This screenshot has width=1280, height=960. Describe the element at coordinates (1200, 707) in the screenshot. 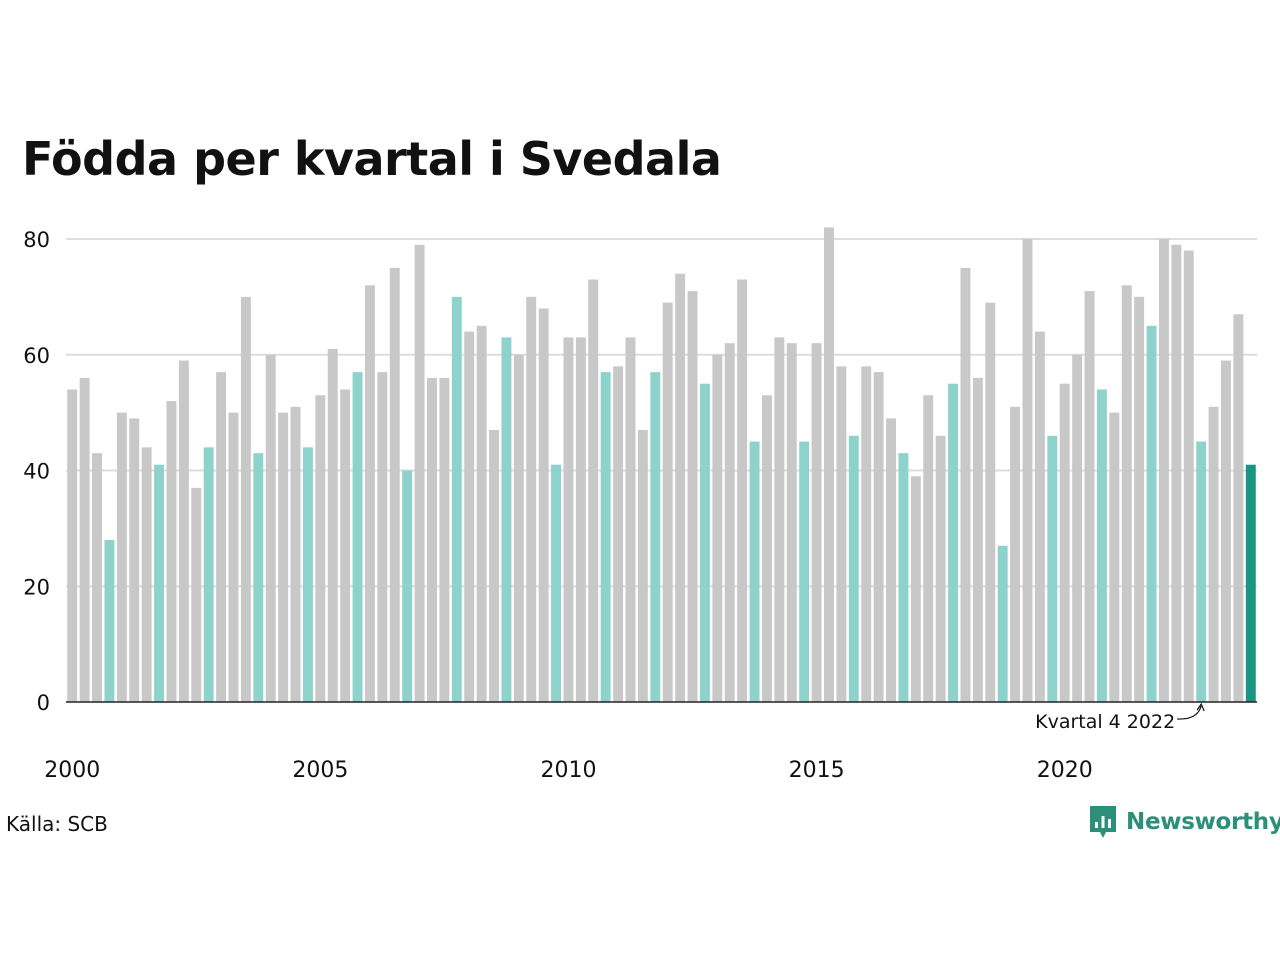

I see `annotation-arrowhead` at that location.